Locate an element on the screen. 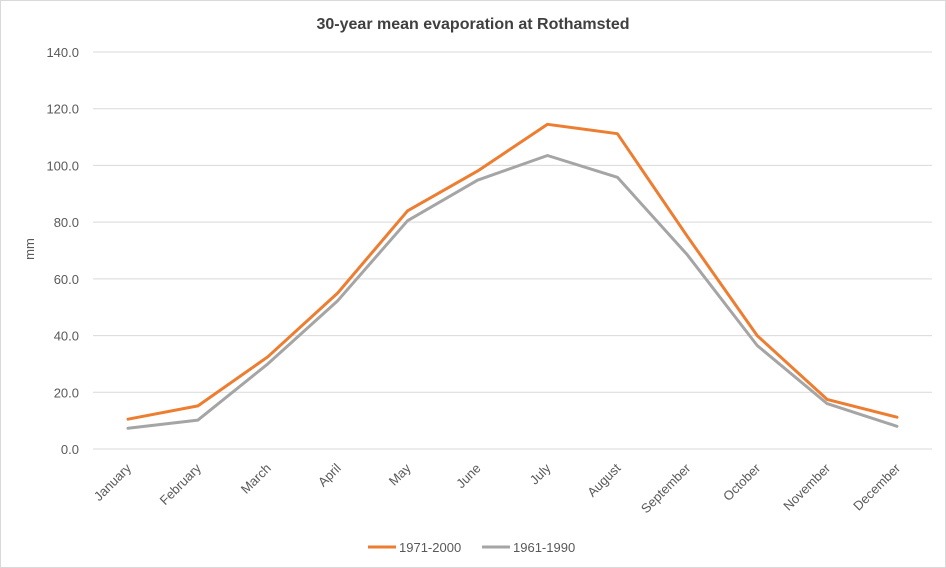  legend-label: 1971-2000 is located at coordinates (430, 547).